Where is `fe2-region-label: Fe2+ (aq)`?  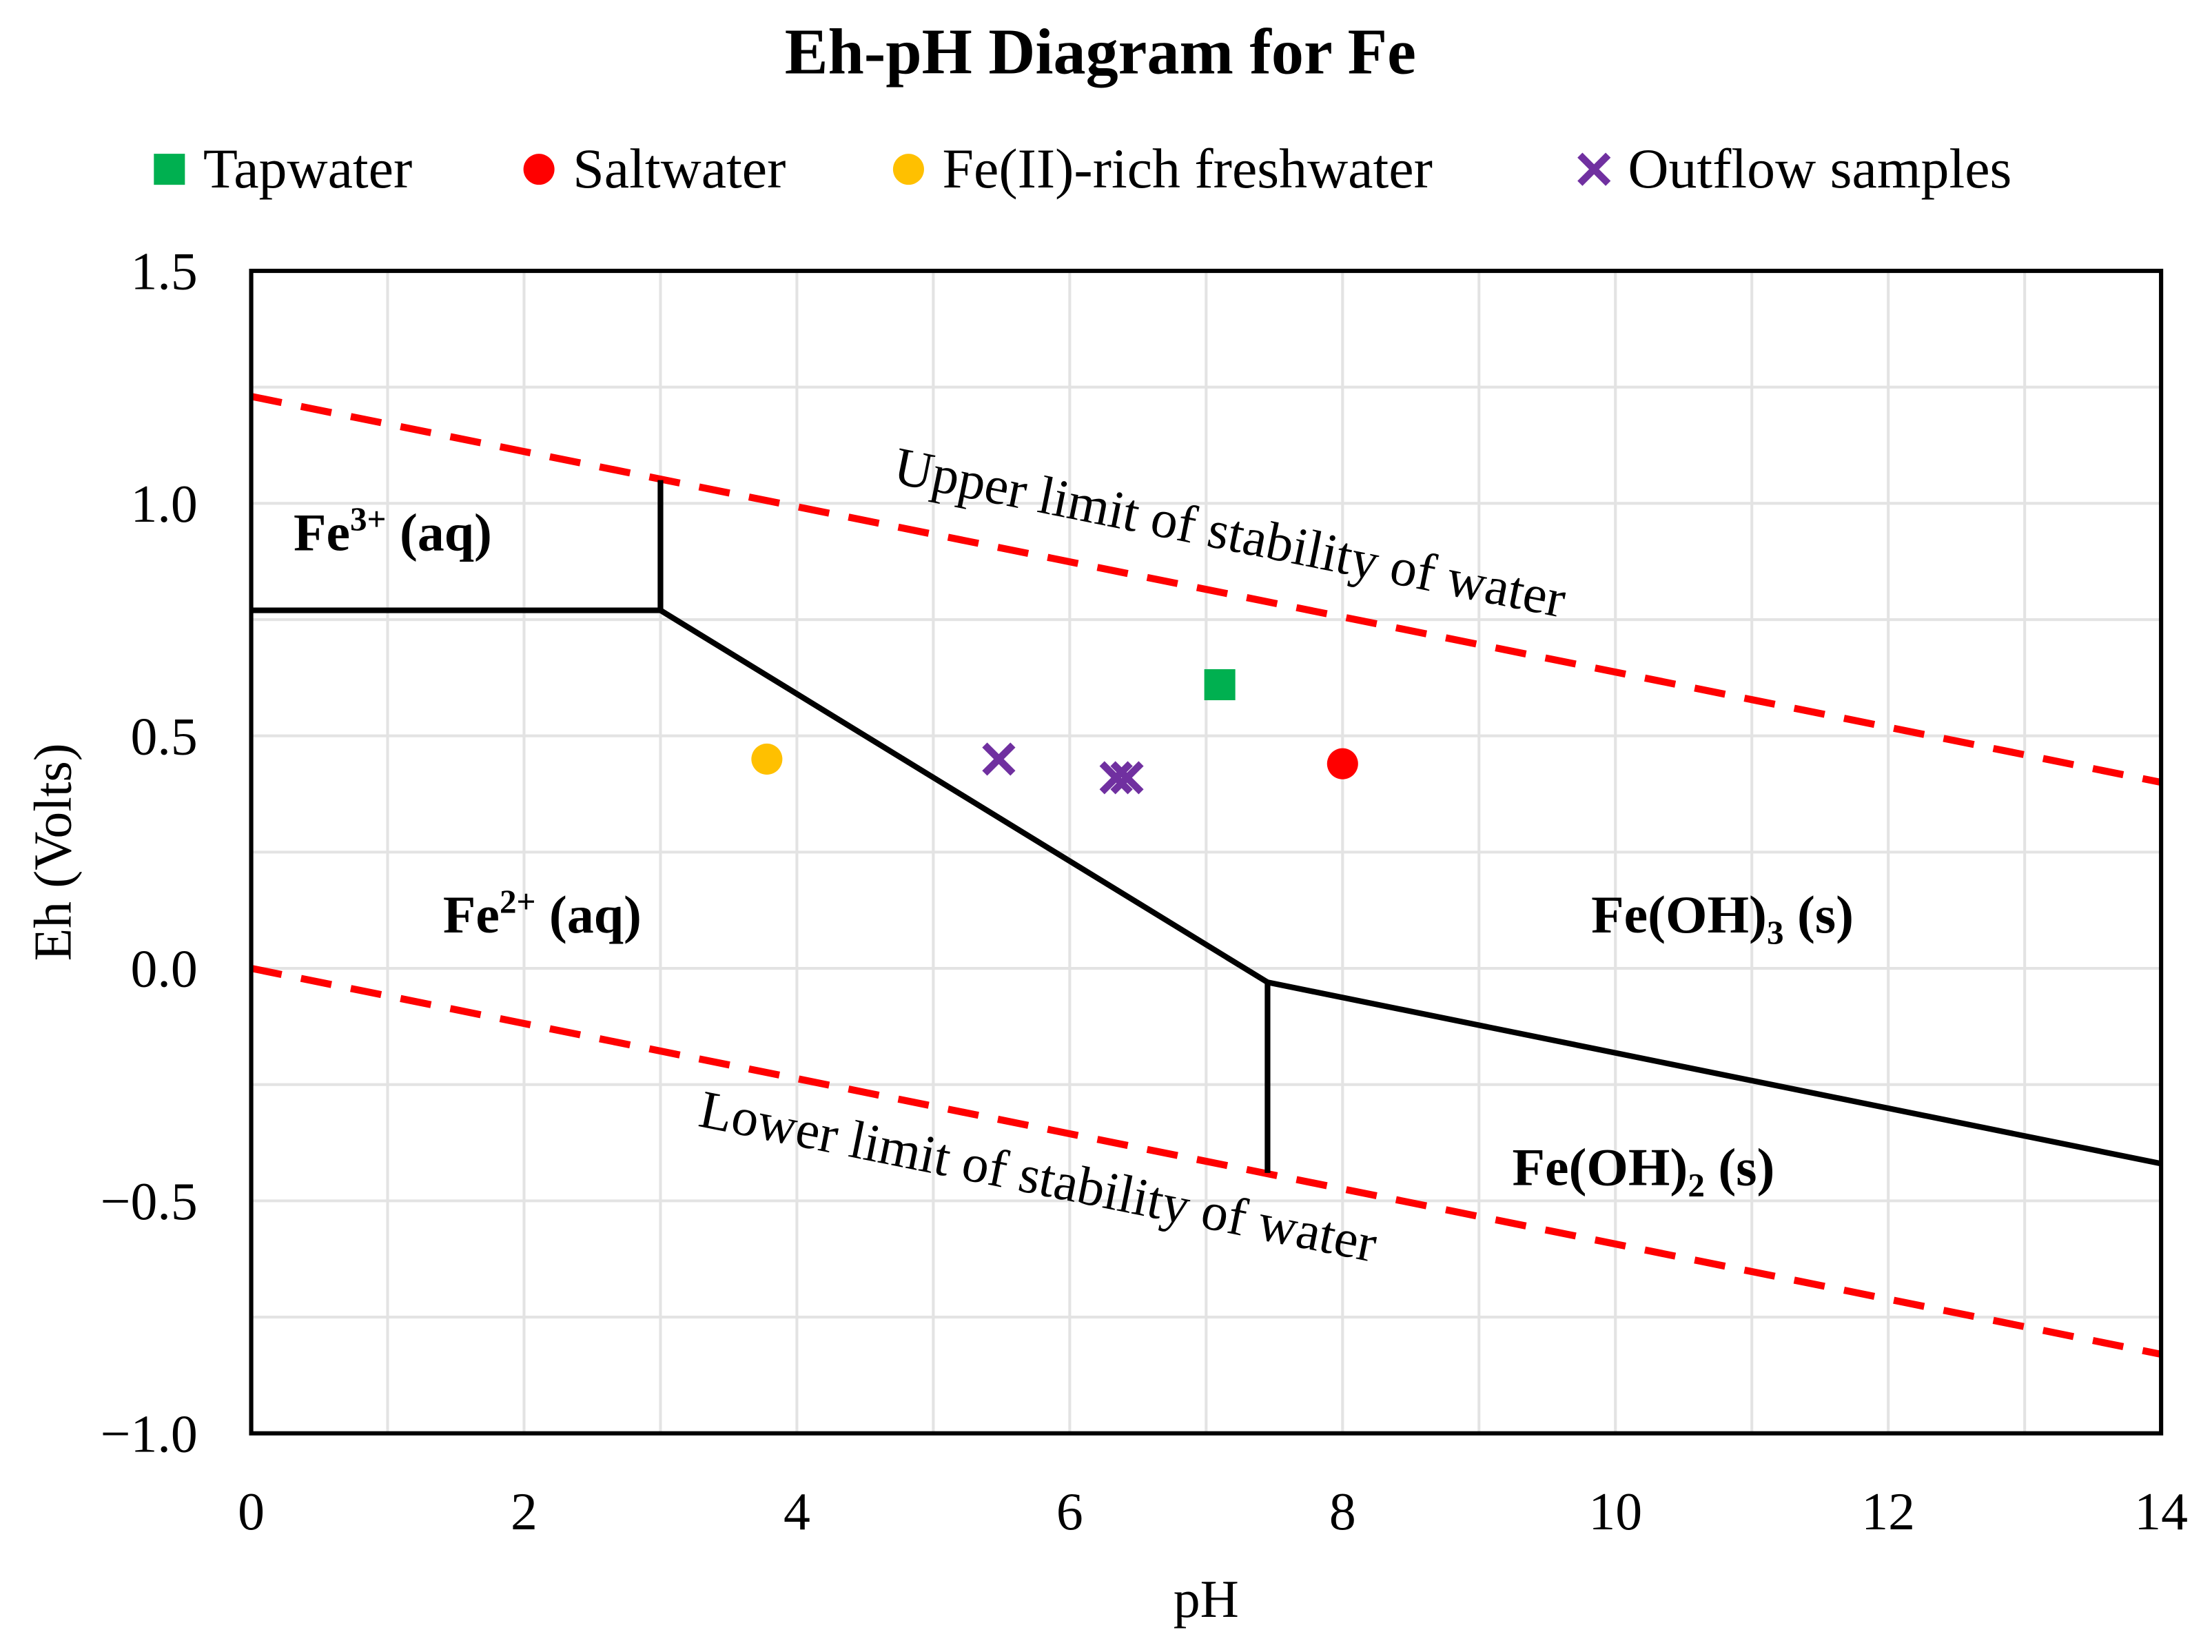
fe2-region-label: Fe2+ (aq) is located at coordinates (542, 913).